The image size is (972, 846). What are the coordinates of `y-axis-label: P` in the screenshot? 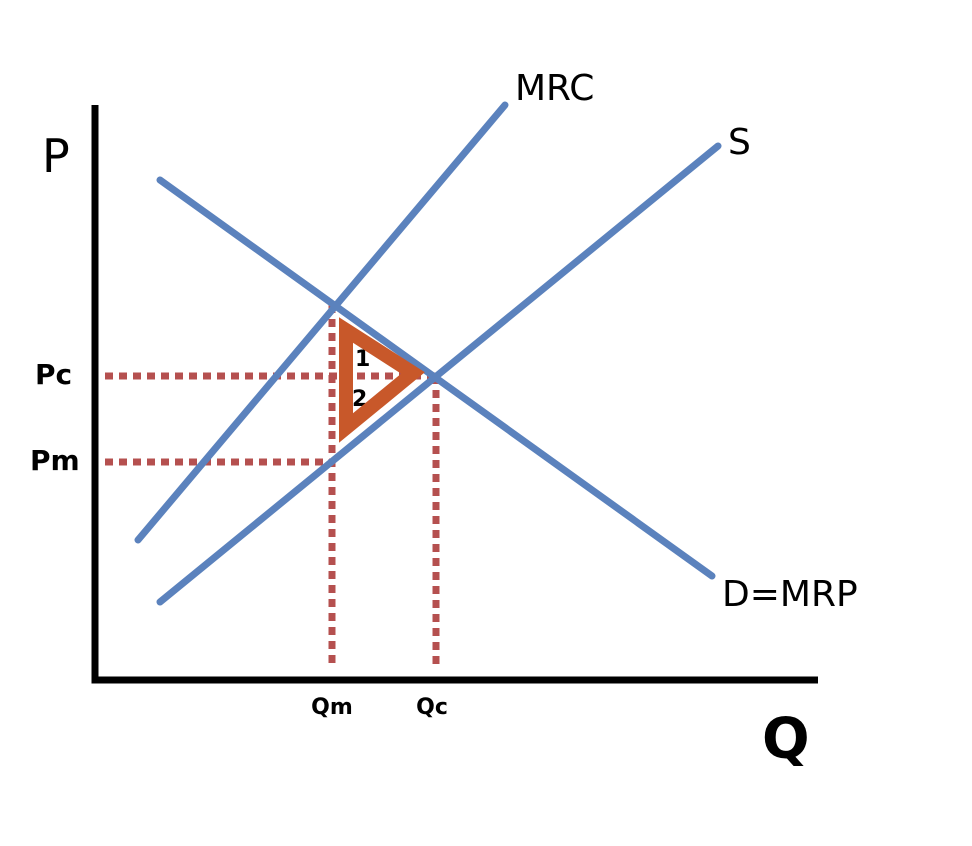 It's located at (56, 156).